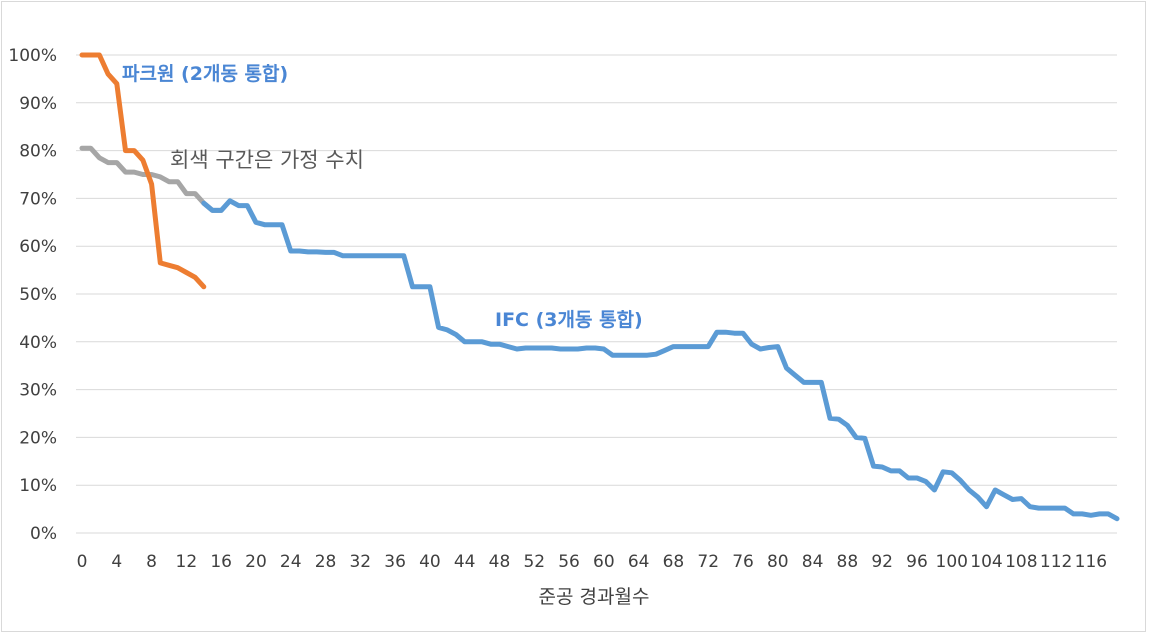 The width and height of the screenshot is (1149, 635). Describe the element at coordinates (1056, 562) in the screenshot. I see `x-tick-label: 112` at that location.